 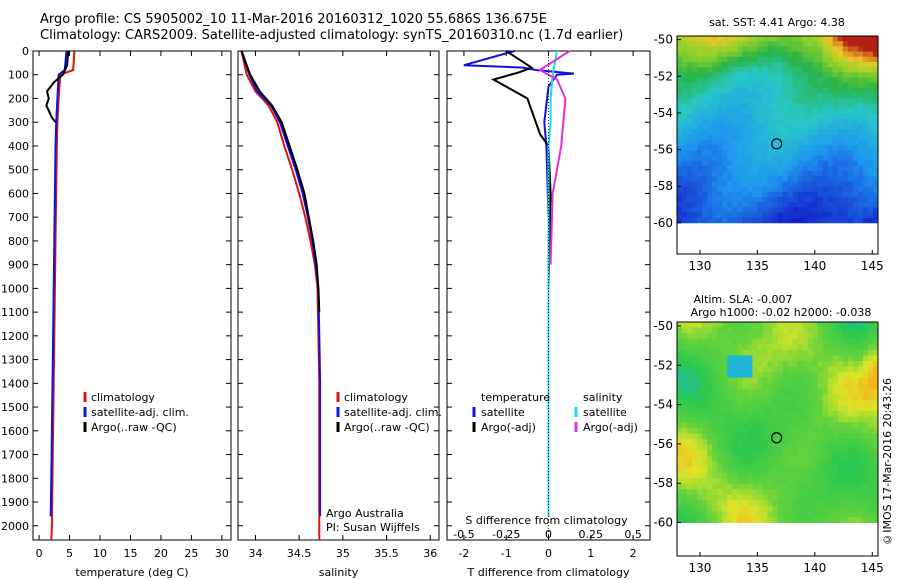 I want to click on temperature-ytick-label: 1900, so click(x=15, y=502).